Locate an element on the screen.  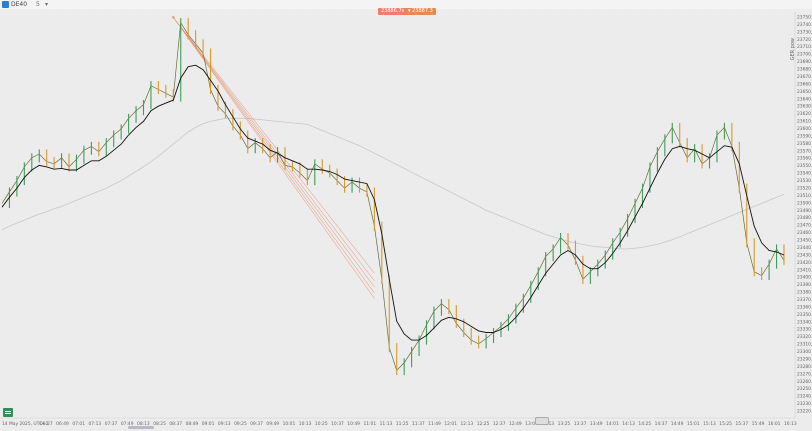
chevron-down-icon: ▾ is located at coordinates (47, 4).